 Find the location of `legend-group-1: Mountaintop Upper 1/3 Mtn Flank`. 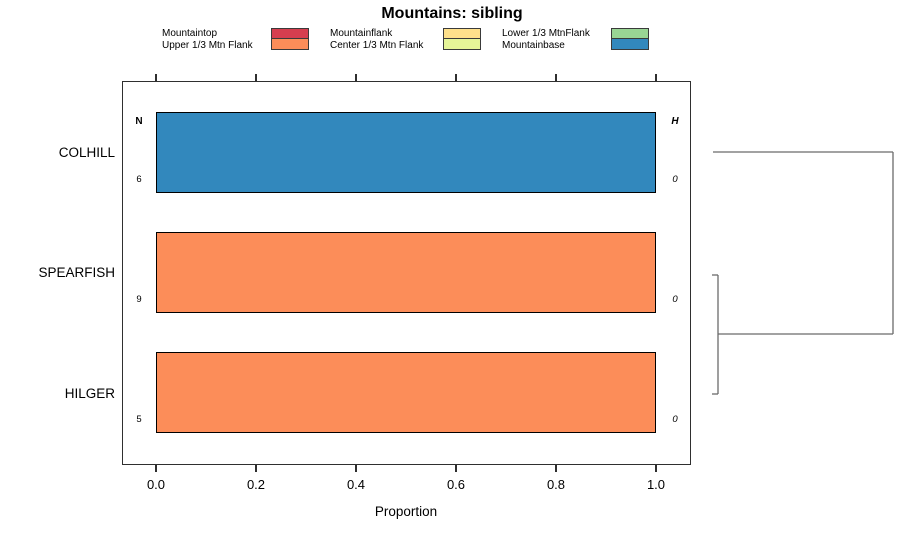

legend-group-1: Mountaintop Upper 1/3 Mtn Flank is located at coordinates (207, 40).